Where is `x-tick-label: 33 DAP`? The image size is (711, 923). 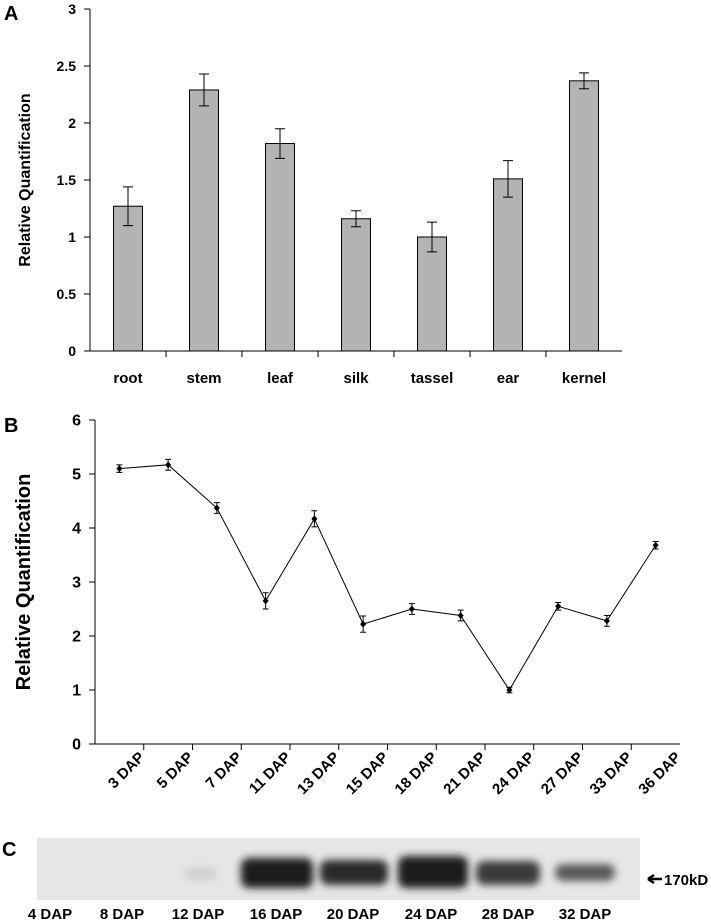
x-tick-label: 33 DAP is located at coordinates (611, 773).